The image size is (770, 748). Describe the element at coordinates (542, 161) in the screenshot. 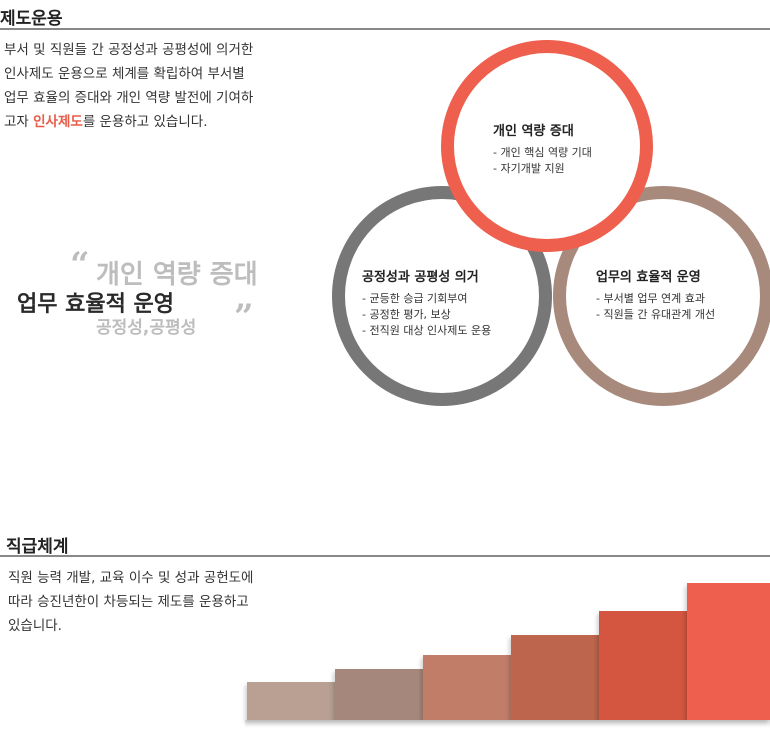

I see `ring-list-capability: - 개인 핵심 역량 기대 - 자기개발 지원` at that location.